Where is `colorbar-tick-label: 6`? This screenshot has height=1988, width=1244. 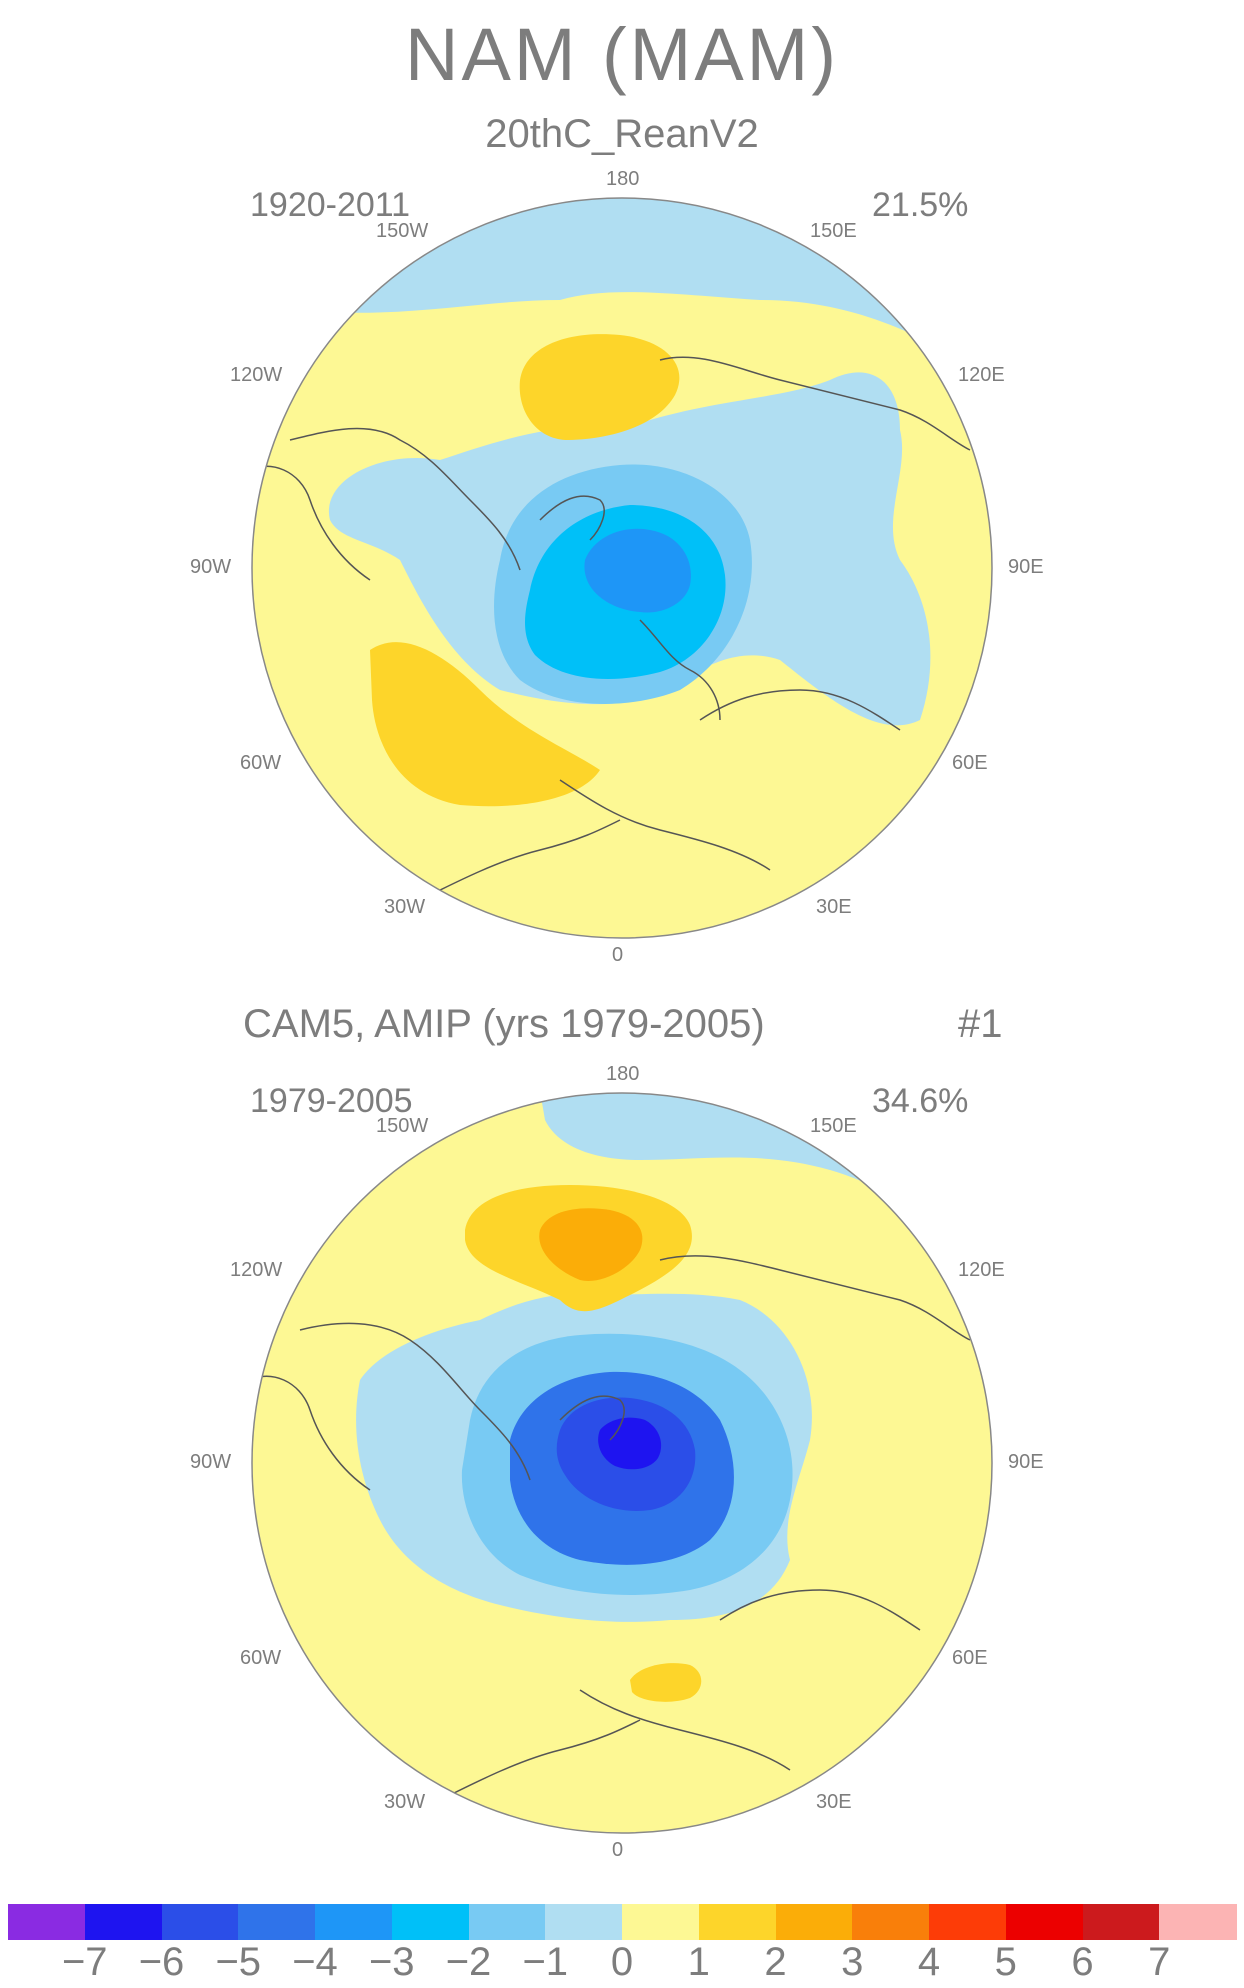 colorbar-tick-label: 6 is located at coordinates (1082, 1962).